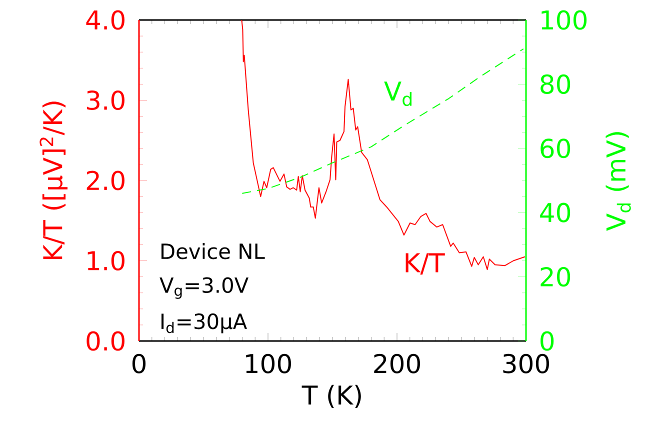  Describe the element at coordinates (54, 181) in the screenshot. I see `y-axis-title: K/T ([μV]$^{2}$/K)` at that location.